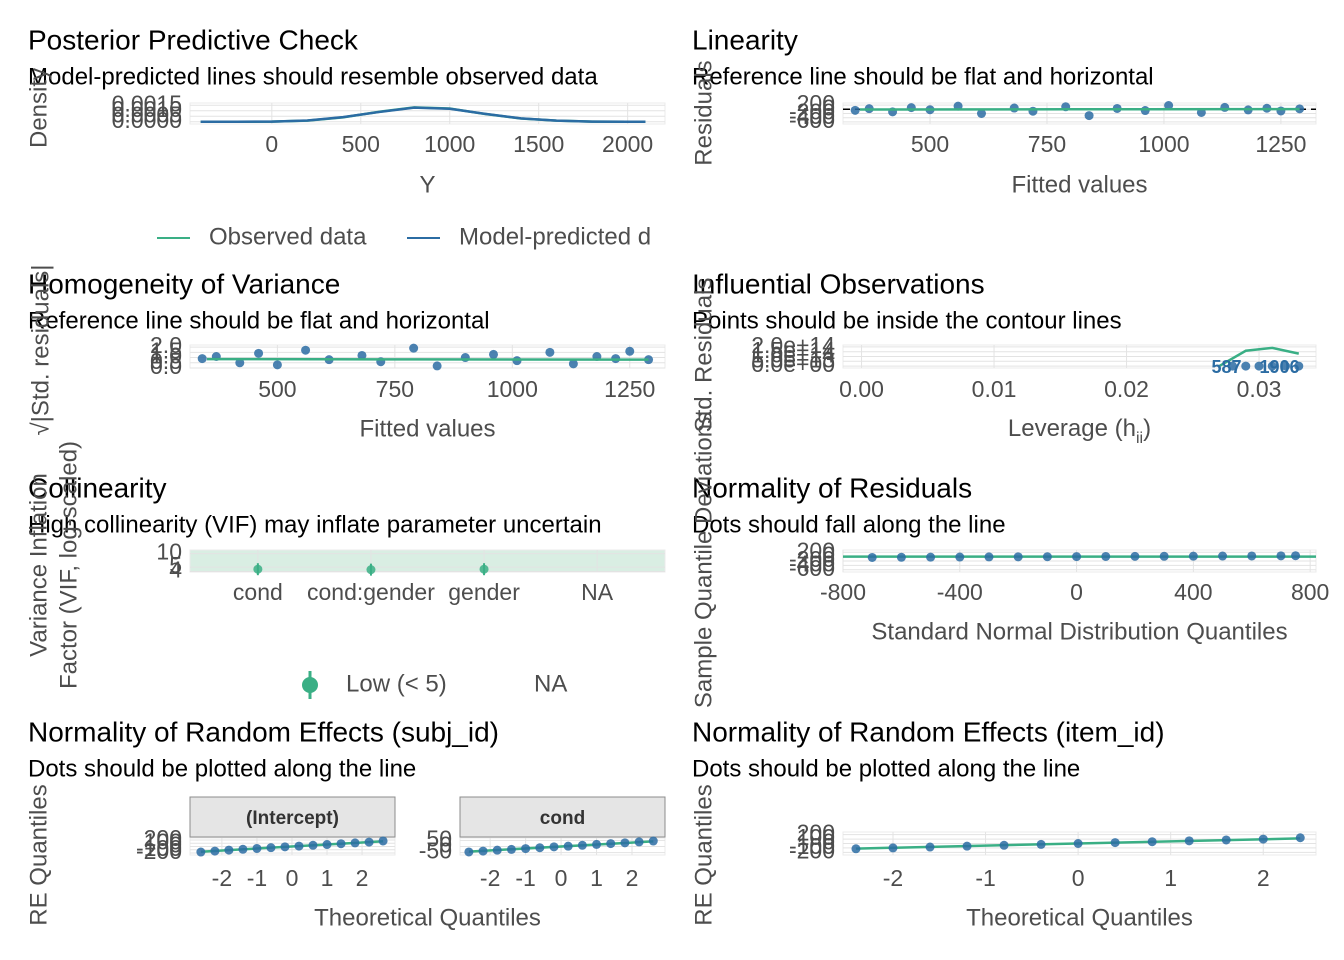 This screenshot has height=960, width=1344. What do you see at coordinates (1259, 357) in the screenshot?
I see `series-line` at bounding box center [1259, 357].